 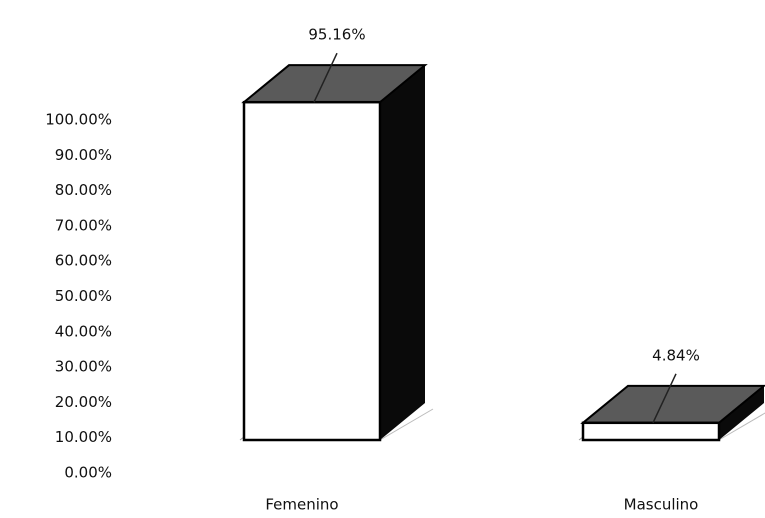 What do you see at coordinates (83, 155) in the screenshot?
I see `y-tick-label: 90.00%` at bounding box center [83, 155].